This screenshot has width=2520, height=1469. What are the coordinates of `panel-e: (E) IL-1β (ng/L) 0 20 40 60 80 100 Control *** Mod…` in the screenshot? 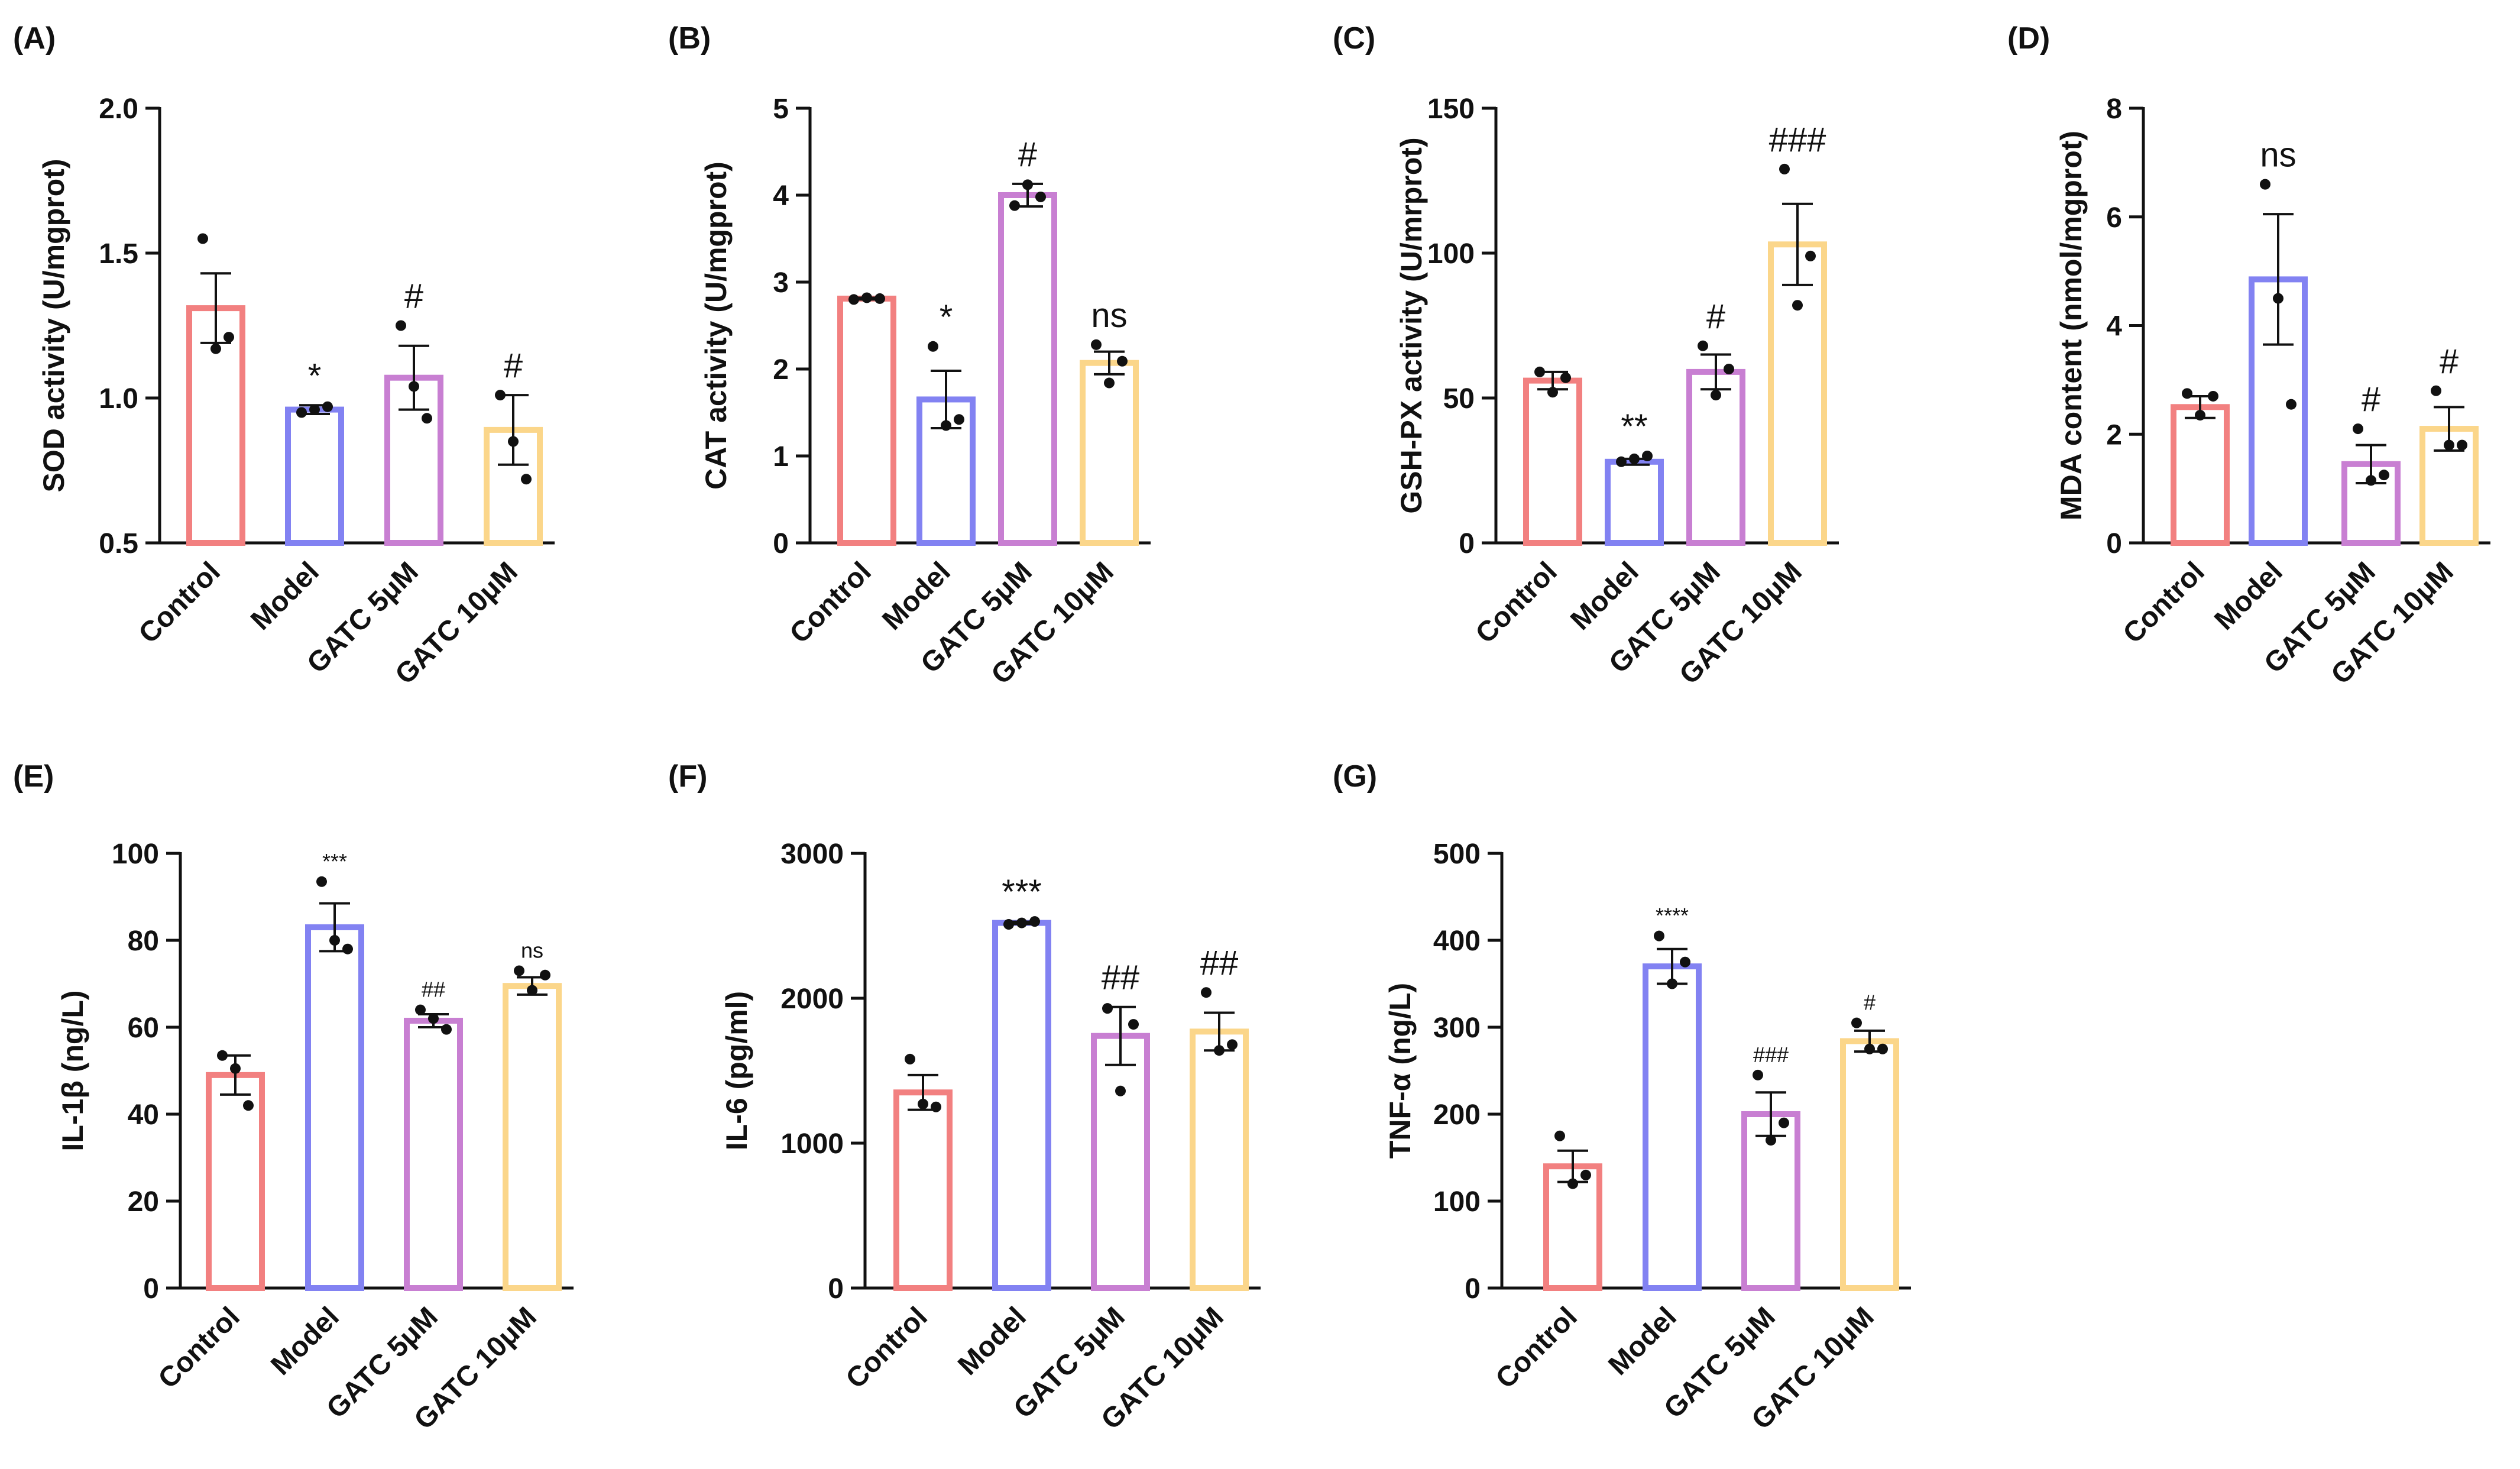 It's located at (293, 1097).